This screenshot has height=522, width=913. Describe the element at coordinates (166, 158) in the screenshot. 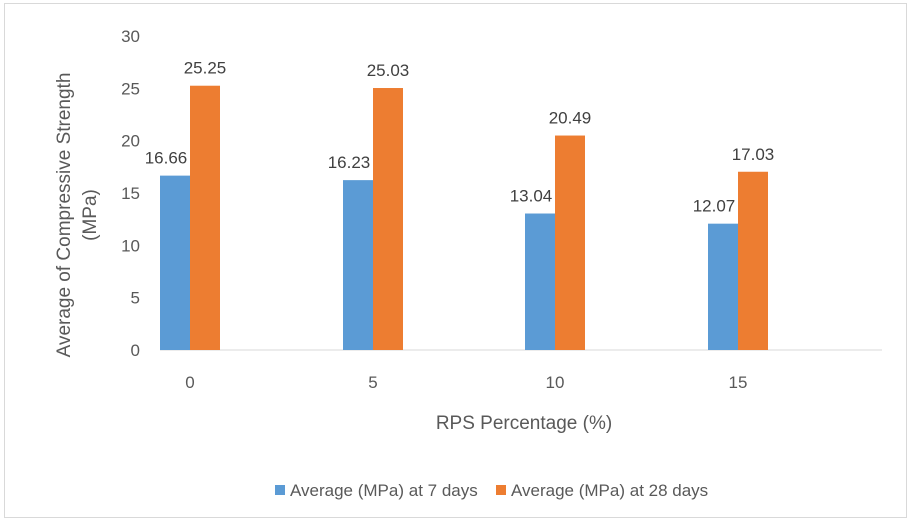

I see `data-label: 16.66` at that location.